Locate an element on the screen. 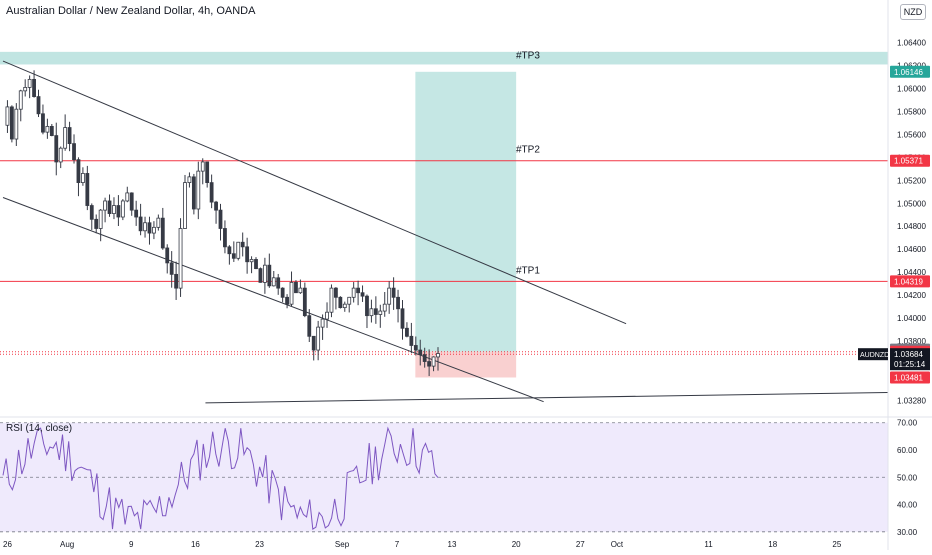 Image resolution: width=932 pixels, height=555 pixels. rsi-tick-label: 30.00 is located at coordinates (907, 532).